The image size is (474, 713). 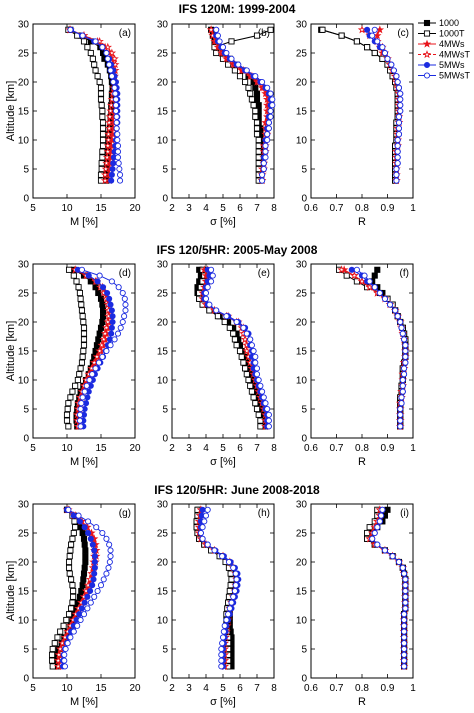 I want to click on legend-item: 4MWs, so click(x=441, y=44).